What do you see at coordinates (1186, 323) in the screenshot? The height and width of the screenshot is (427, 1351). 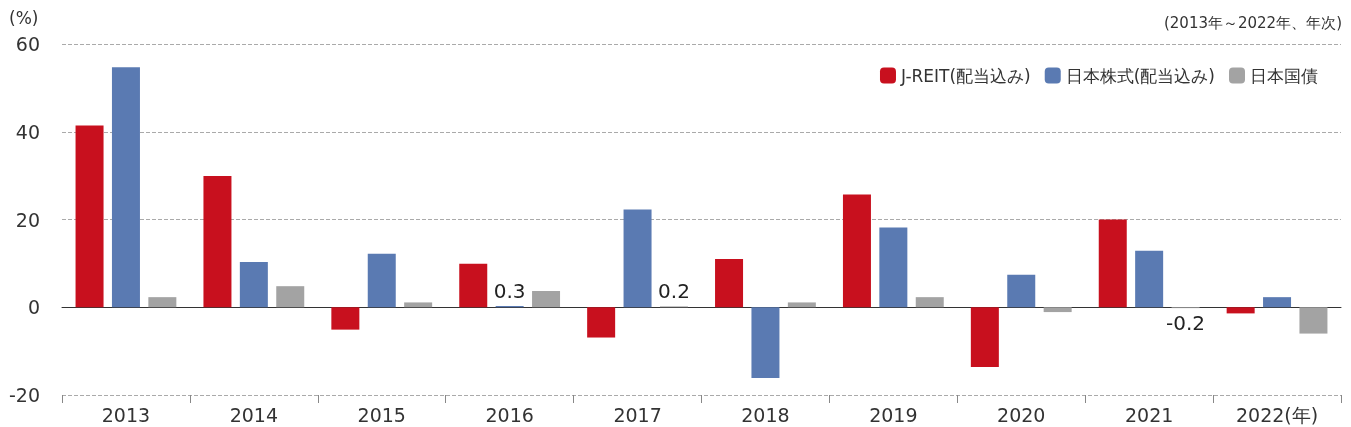 I see `data-label: -0.2` at bounding box center [1186, 323].